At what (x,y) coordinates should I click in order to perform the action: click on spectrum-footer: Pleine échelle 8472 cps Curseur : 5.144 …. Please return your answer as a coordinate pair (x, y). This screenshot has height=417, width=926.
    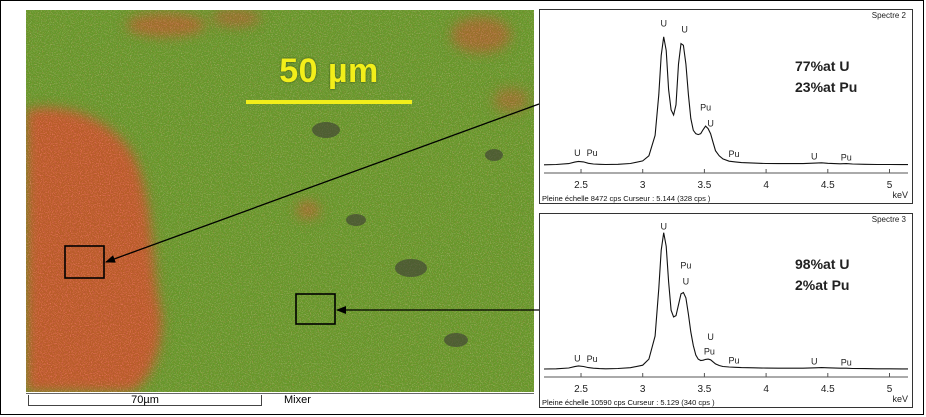
    Looking at the image, I should click on (626, 198).